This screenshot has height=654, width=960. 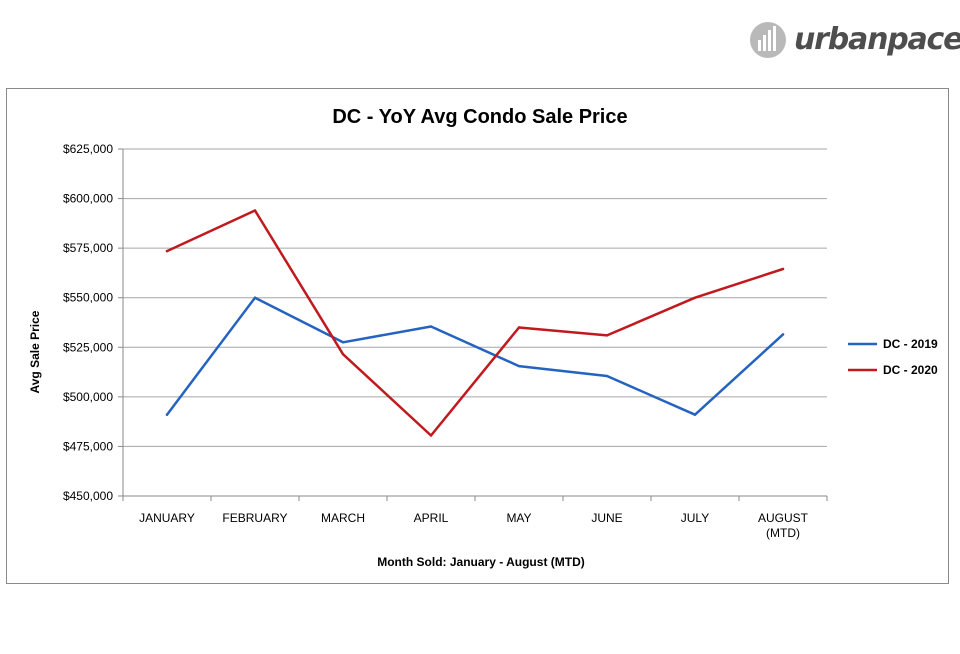 I want to click on x-tick-label: MAY, so click(x=518, y=518).